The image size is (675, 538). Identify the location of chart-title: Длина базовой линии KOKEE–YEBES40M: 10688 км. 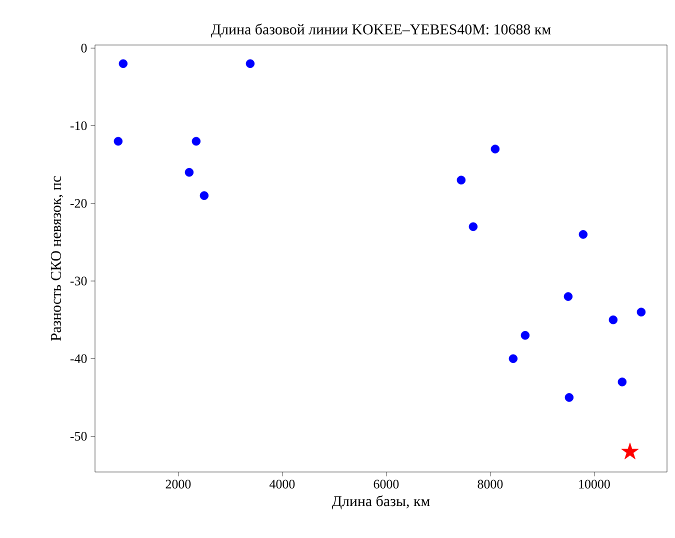
(380, 31).